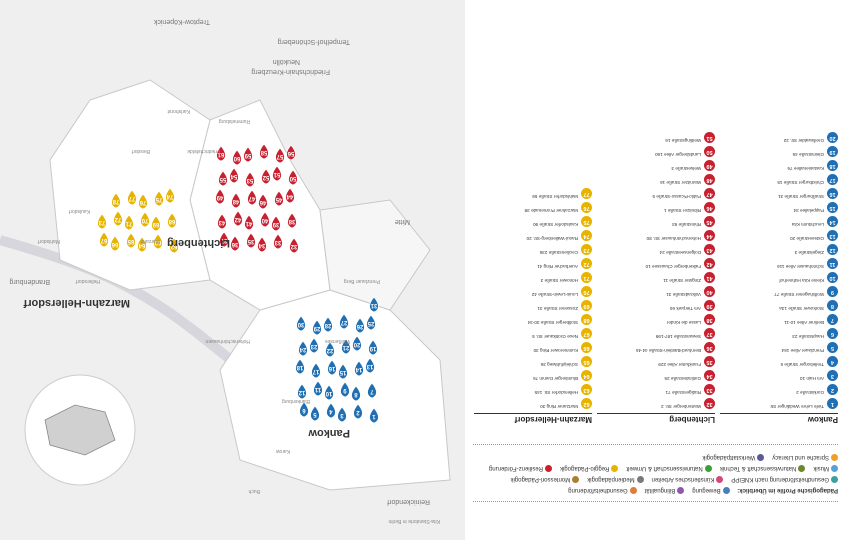 Image resolution: width=850 pixels, height=540 pixels. Describe the element at coordinates (656, 208) in the screenshot. I see `kita-entry: 46 Ribnitzer Straße 1` at that location.